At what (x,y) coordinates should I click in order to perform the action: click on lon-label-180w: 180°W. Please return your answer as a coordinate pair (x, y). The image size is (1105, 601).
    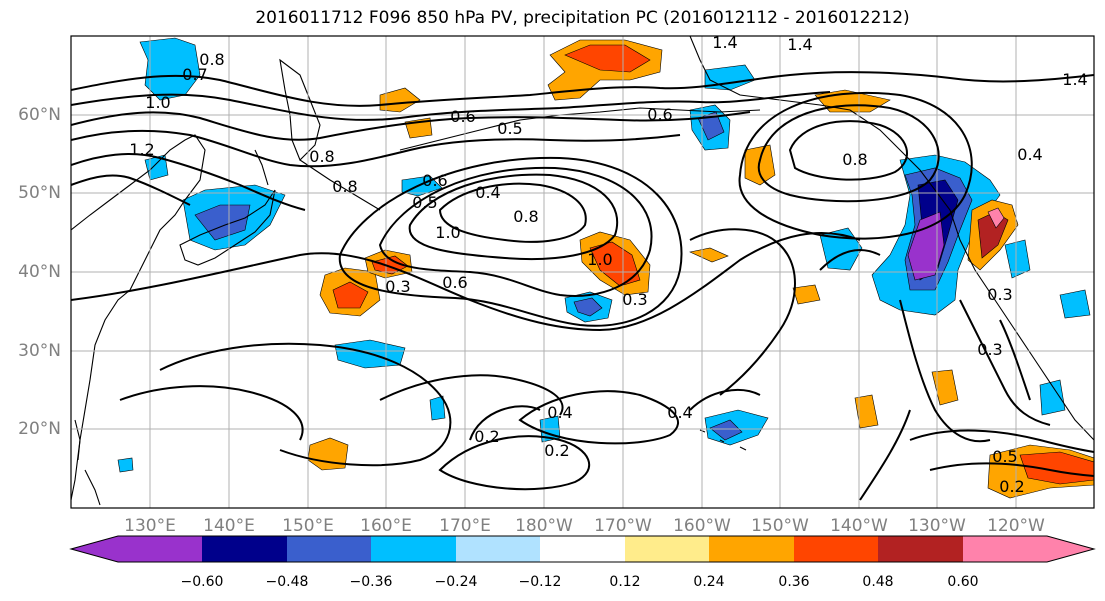
    Looking at the image, I should click on (544, 526).